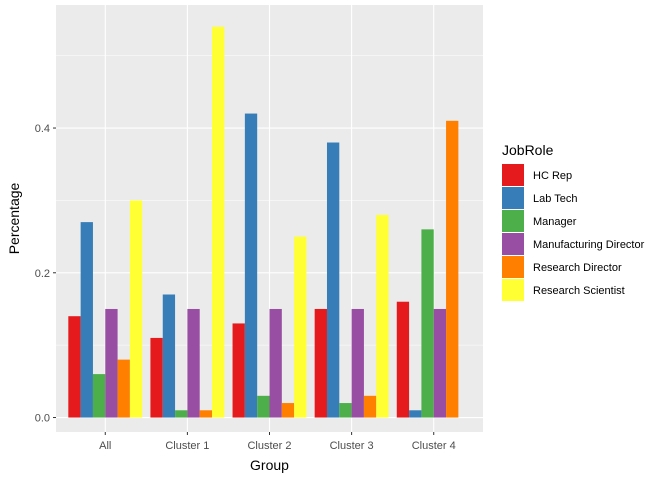 The image size is (672, 480). I want to click on x-axis: All Cluster 1 Cluster 2 Cluster 3 Cluster 4, so click(277, 442).